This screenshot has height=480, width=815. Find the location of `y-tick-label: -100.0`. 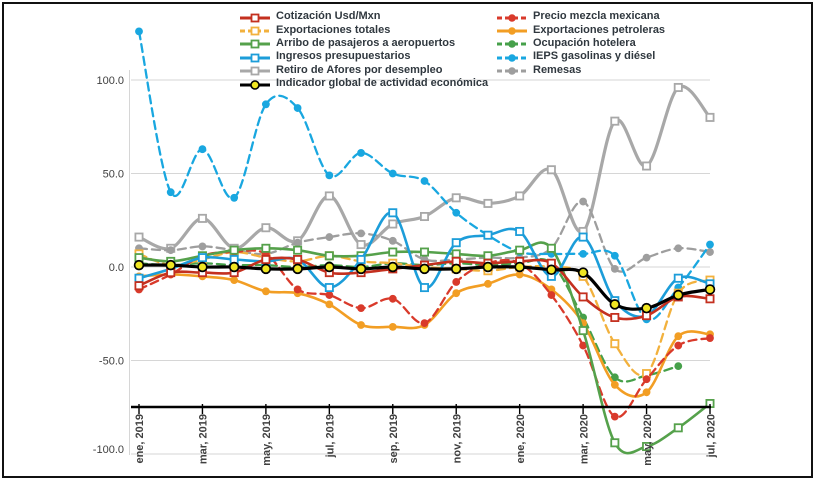

y-tick-label: -100.0 is located at coordinates (108, 450).